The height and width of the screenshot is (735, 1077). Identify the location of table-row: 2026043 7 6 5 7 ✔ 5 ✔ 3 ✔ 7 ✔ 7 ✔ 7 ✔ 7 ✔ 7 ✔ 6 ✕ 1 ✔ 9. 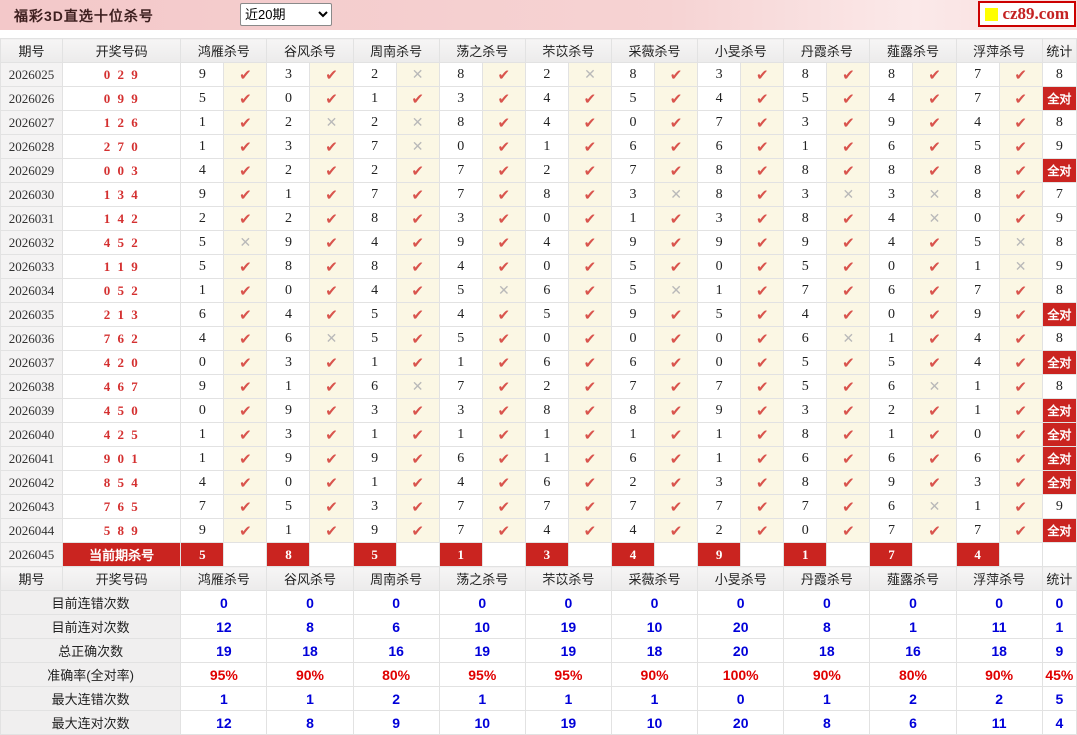
(538, 506).